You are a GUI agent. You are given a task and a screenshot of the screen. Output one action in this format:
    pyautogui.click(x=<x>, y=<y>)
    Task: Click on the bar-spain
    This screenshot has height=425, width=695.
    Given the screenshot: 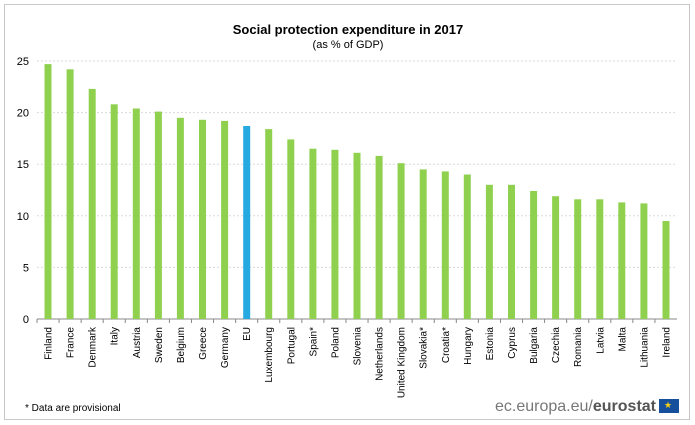 What is the action you would take?
    pyautogui.click(x=313, y=233)
    